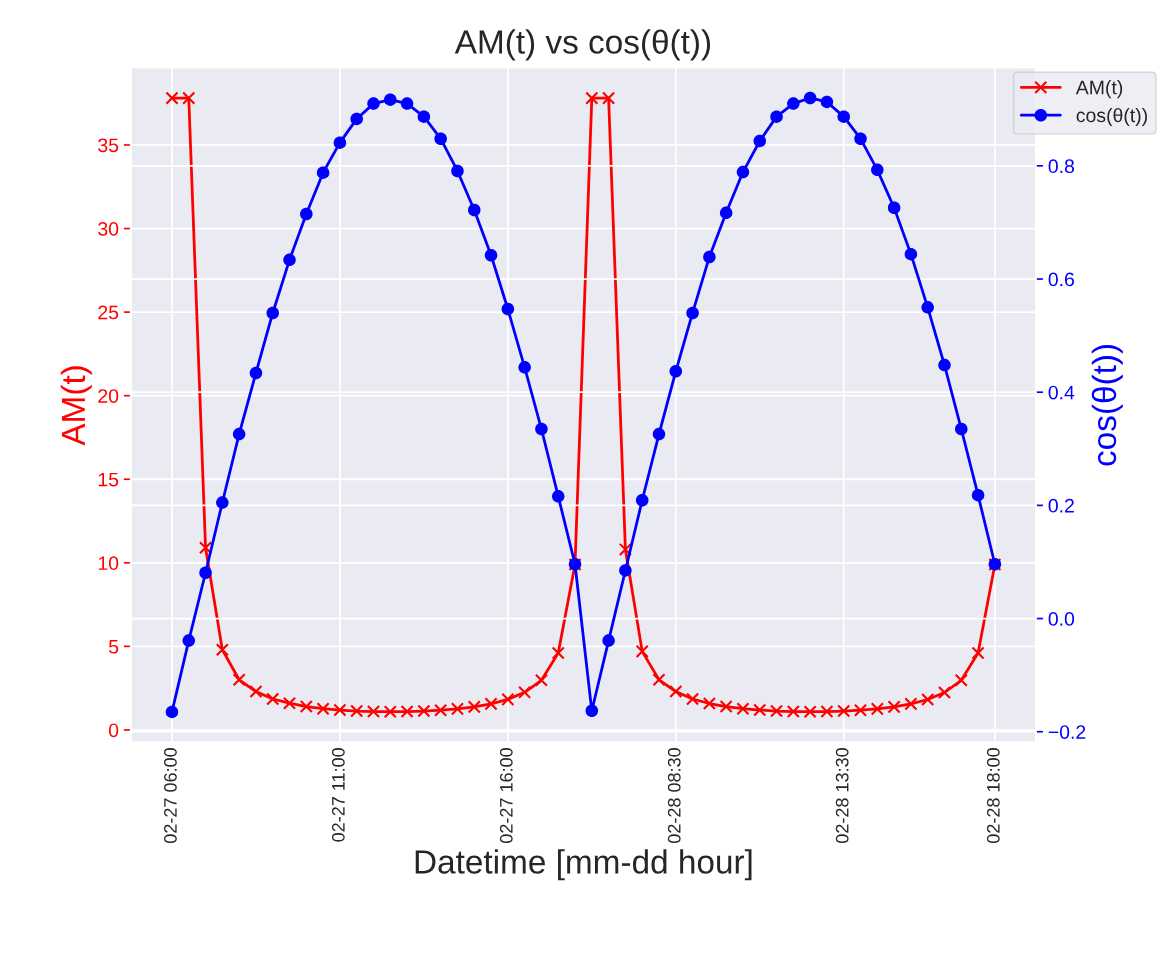 Image resolution: width=1168 pixels, height=963 pixels. Describe the element at coordinates (842, 795) in the screenshot. I see `x-tick-label: 02-28 13:30` at that location.